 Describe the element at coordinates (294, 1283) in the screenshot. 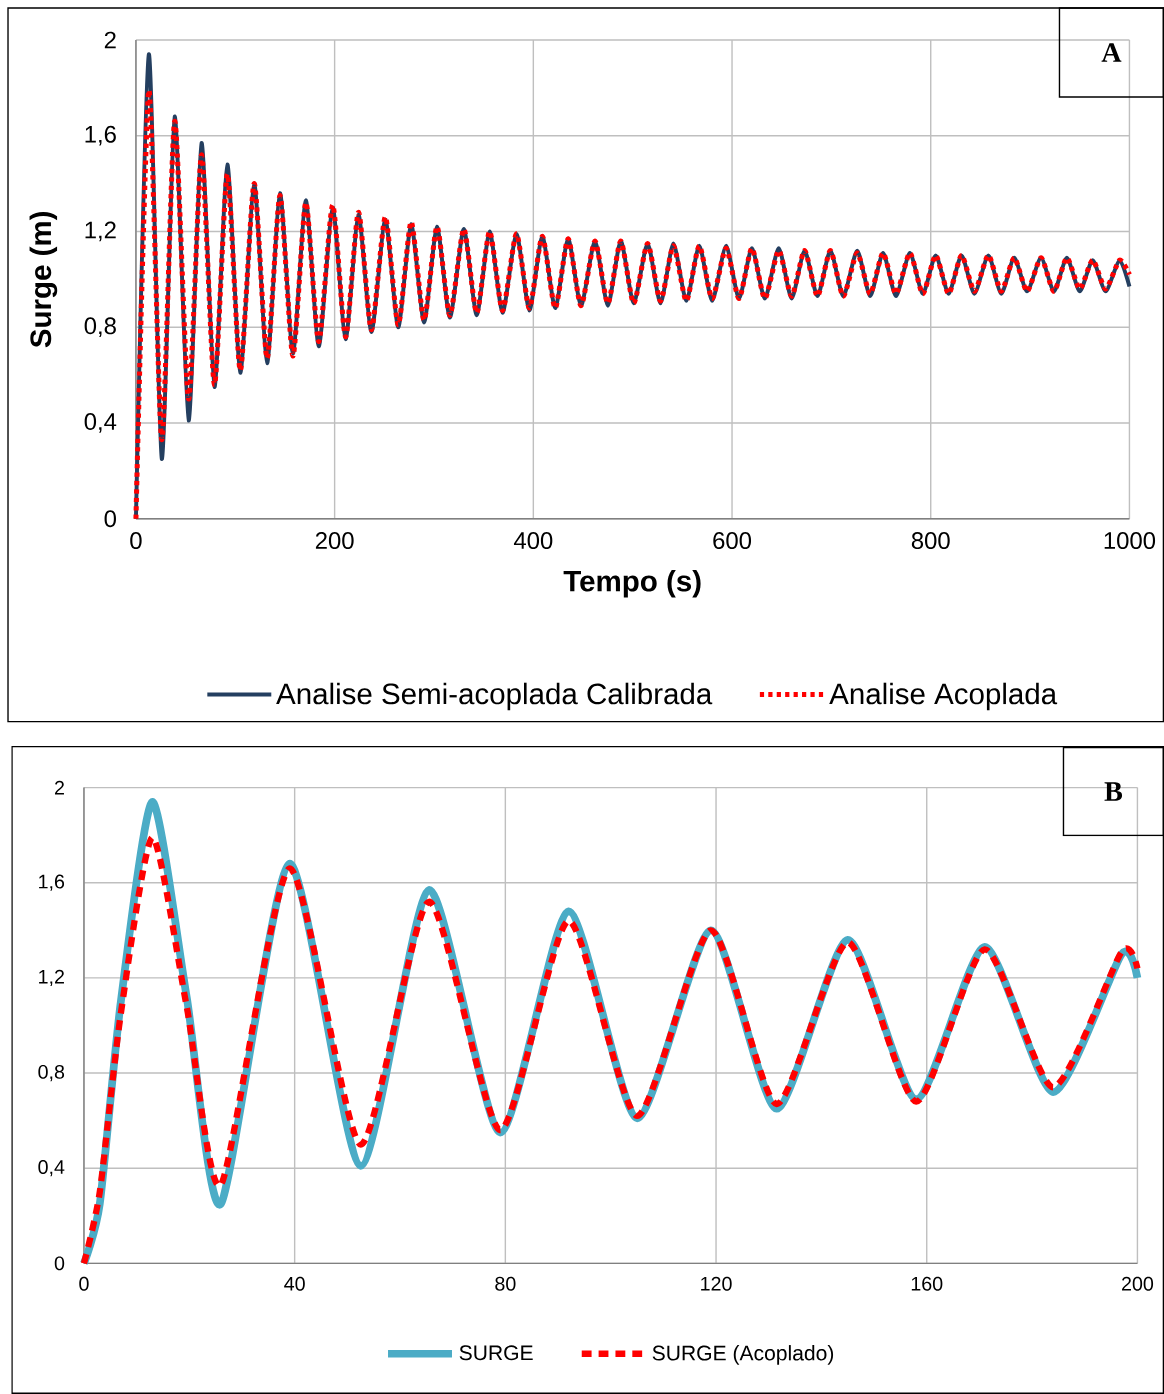

I see `x-tick-label: 40` at that location.